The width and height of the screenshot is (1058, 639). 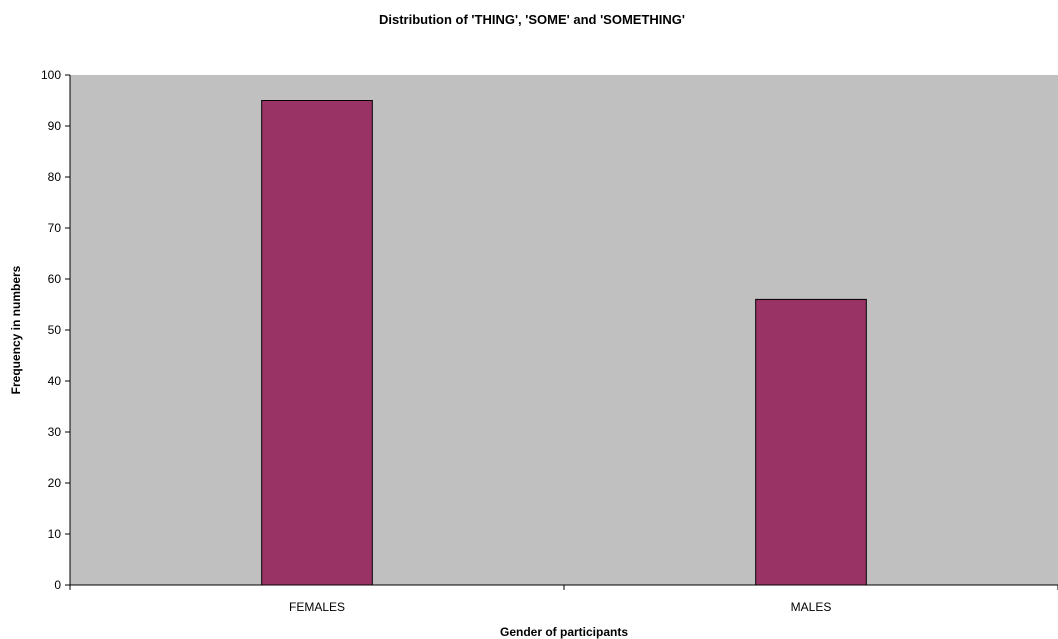 I want to click on x-axis-ticks: FEMALES MALES, so click(x=563, y=599).